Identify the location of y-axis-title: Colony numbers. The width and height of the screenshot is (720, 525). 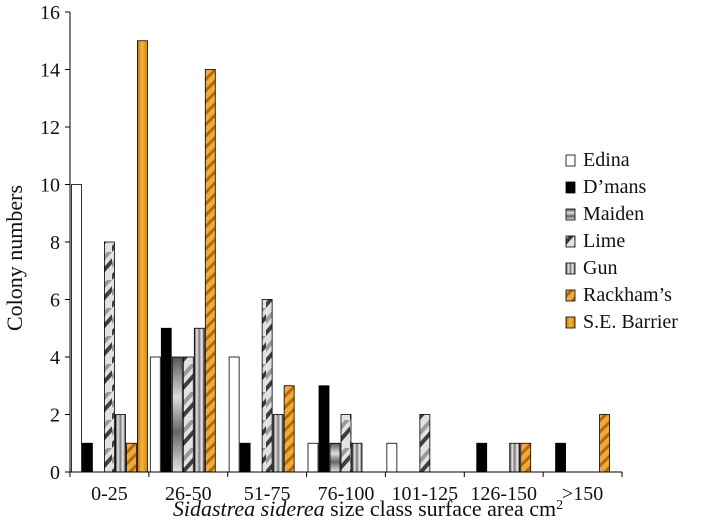
(14, 258).